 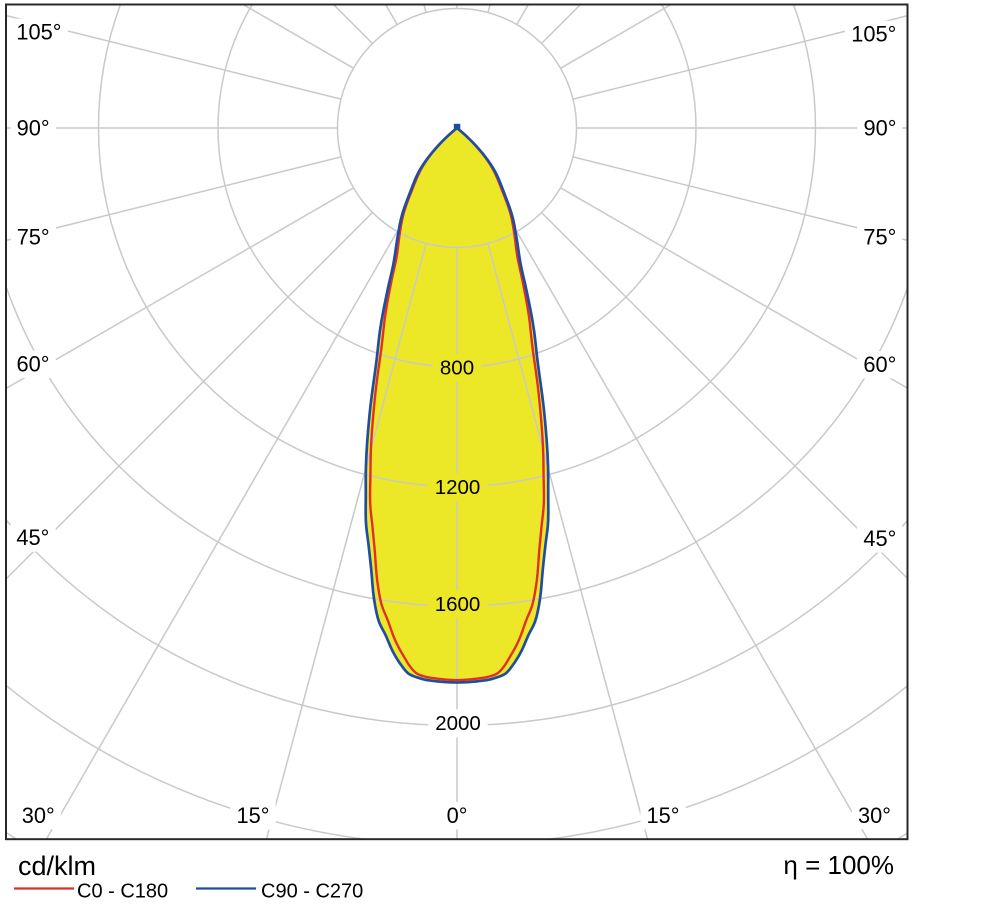 What do you see at coordinates (458, 604) in the screenshot?
I see `svg-text: 1600` at bounding box center [458, 604].